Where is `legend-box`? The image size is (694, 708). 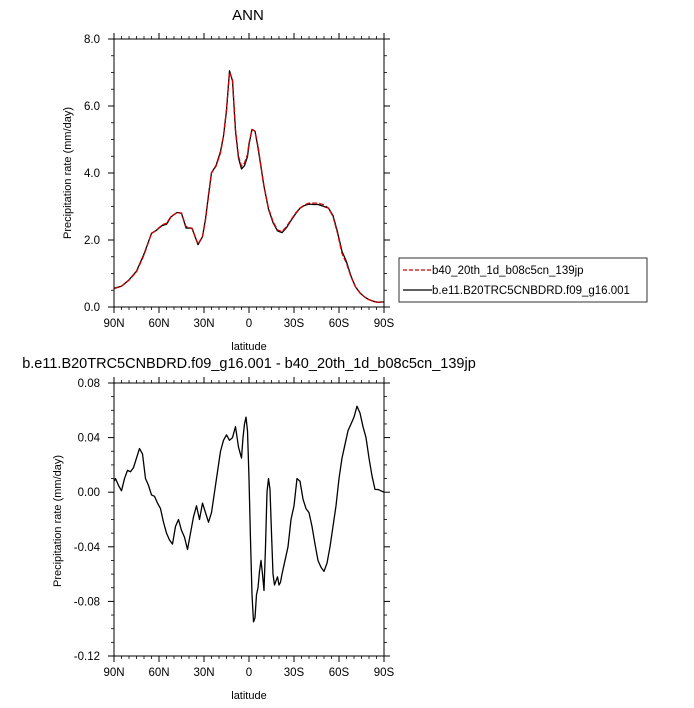
legend-box is located at coordinates (523, 280).